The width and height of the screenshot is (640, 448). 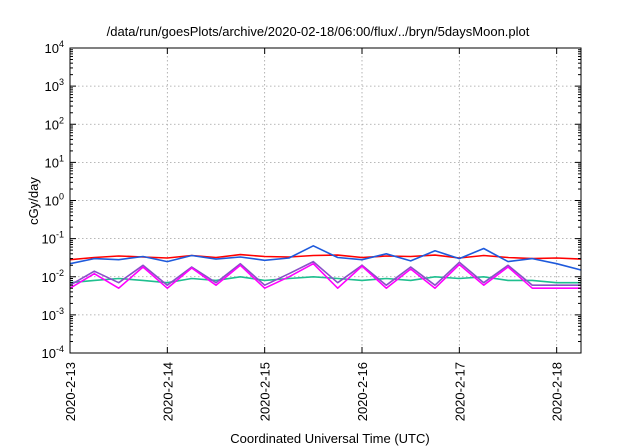 I want to click on y-axis-label: cGy/day, so click(x=33, y=201).